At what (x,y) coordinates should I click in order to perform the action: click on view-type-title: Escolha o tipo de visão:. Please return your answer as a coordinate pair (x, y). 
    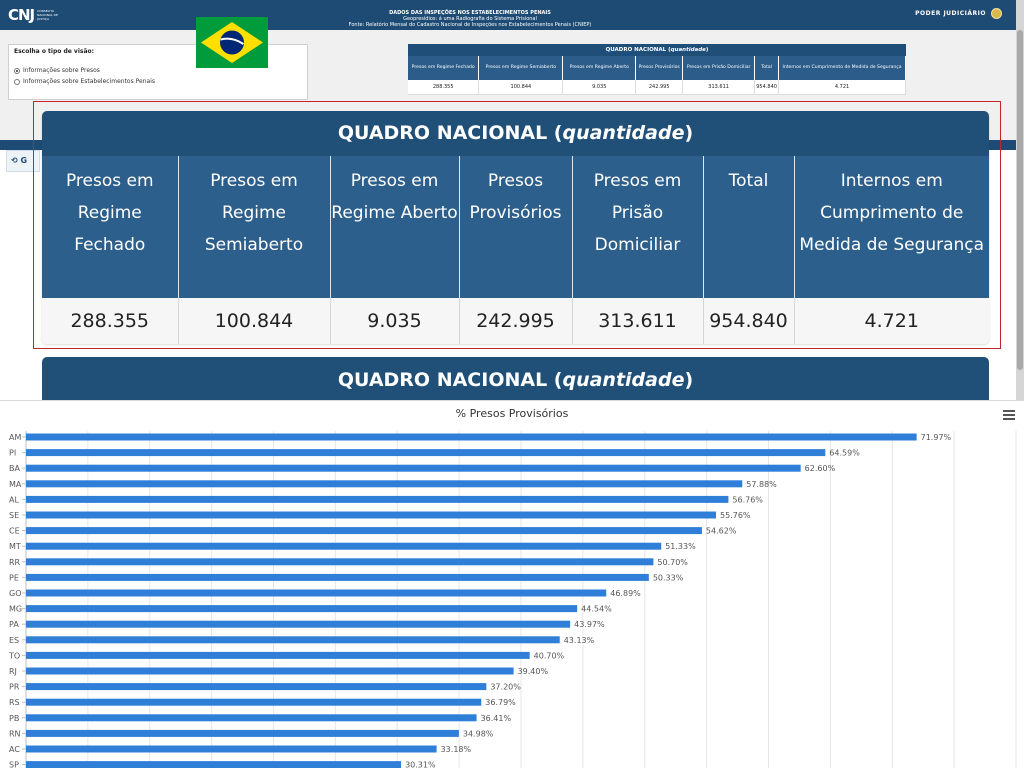
    Looking at the image, I should click on (54, 51).